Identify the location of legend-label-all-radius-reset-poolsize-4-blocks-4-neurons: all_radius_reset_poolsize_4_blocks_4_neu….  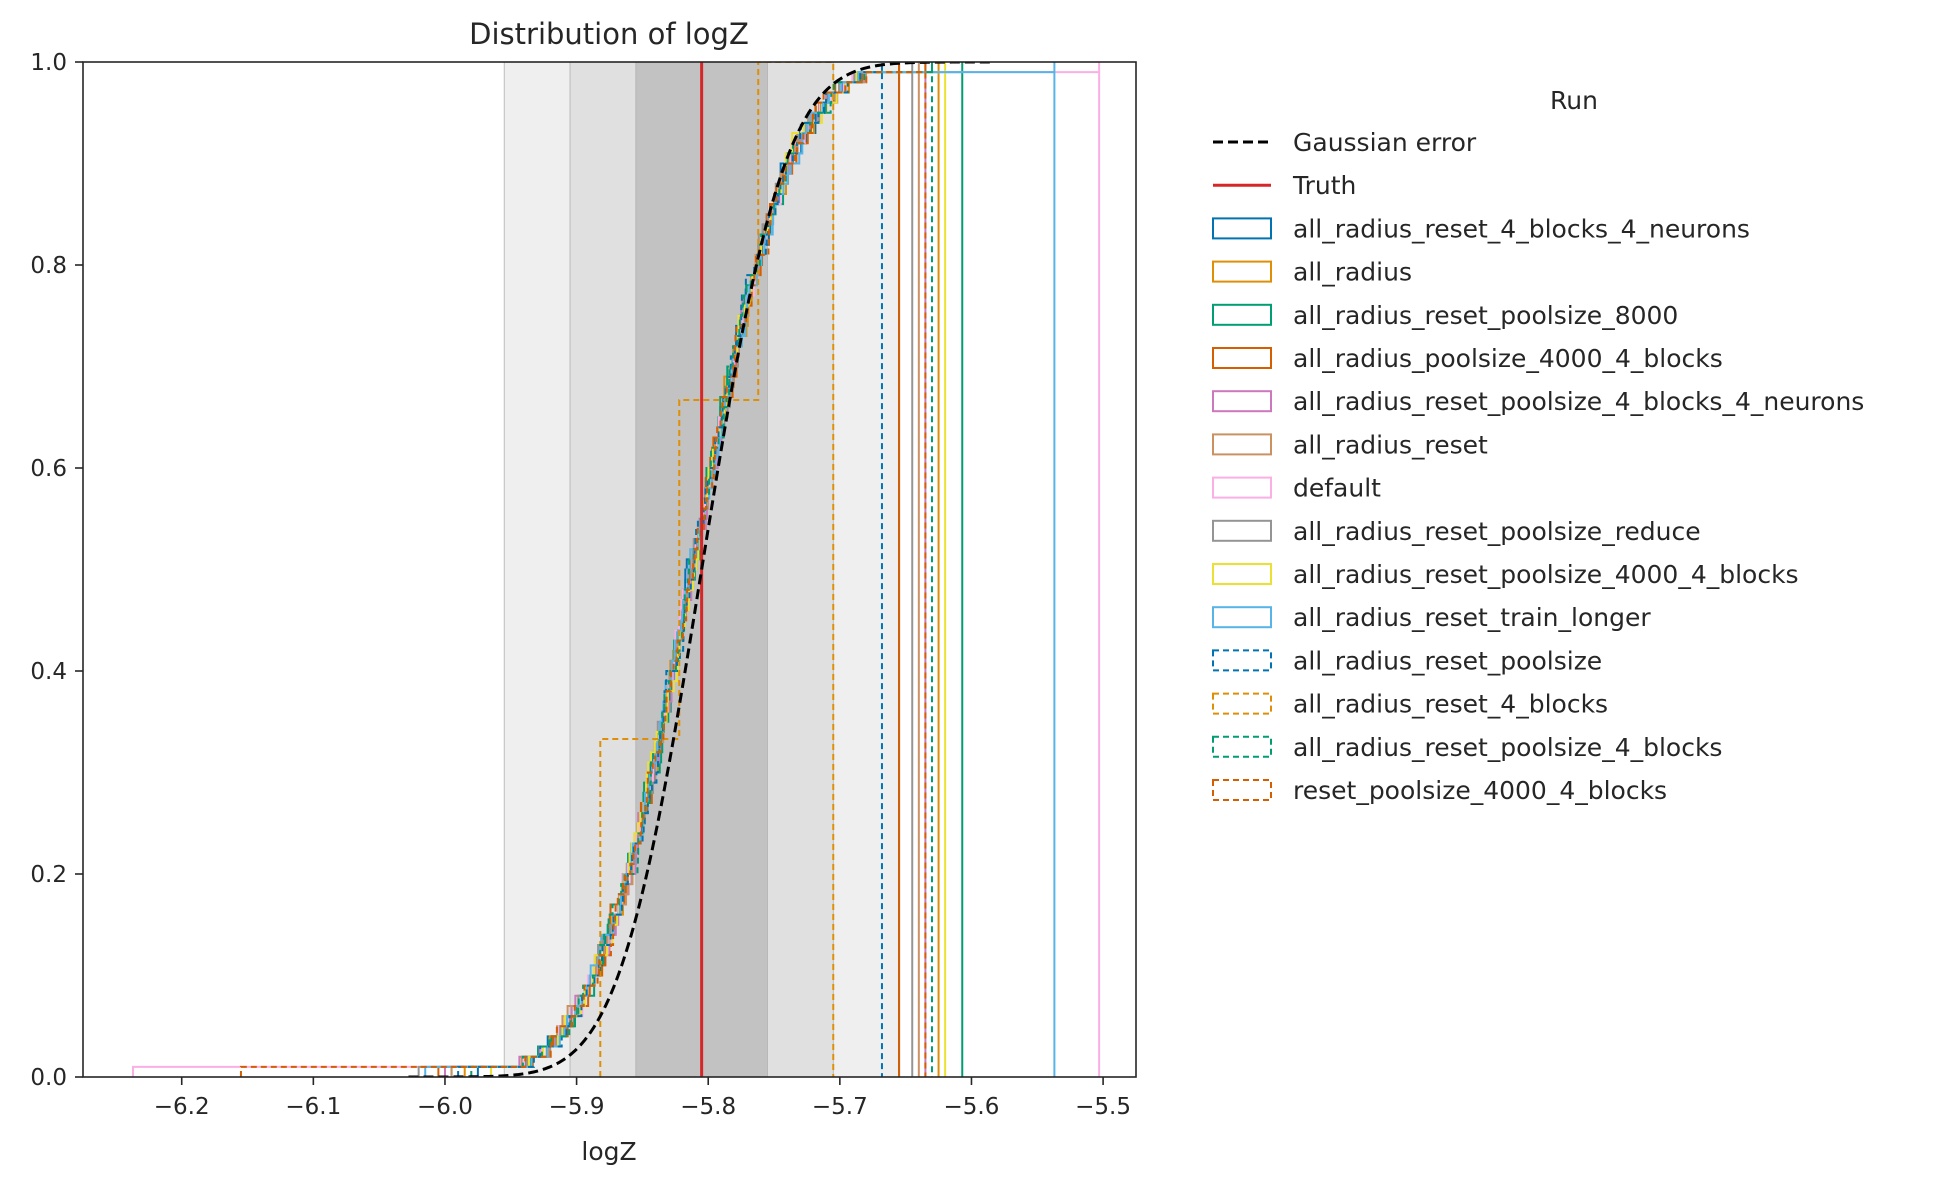
(1578, 401).